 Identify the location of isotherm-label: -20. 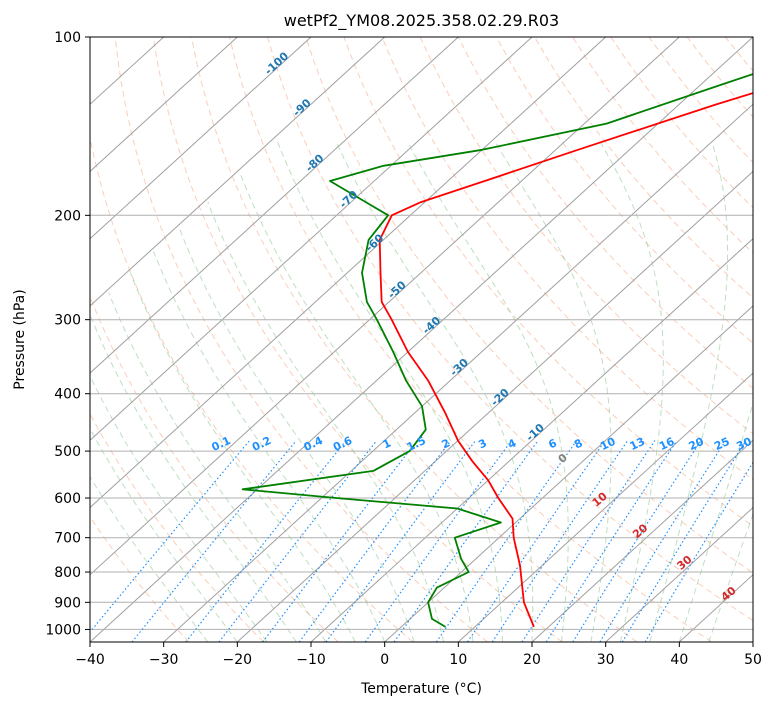
(500, 397).